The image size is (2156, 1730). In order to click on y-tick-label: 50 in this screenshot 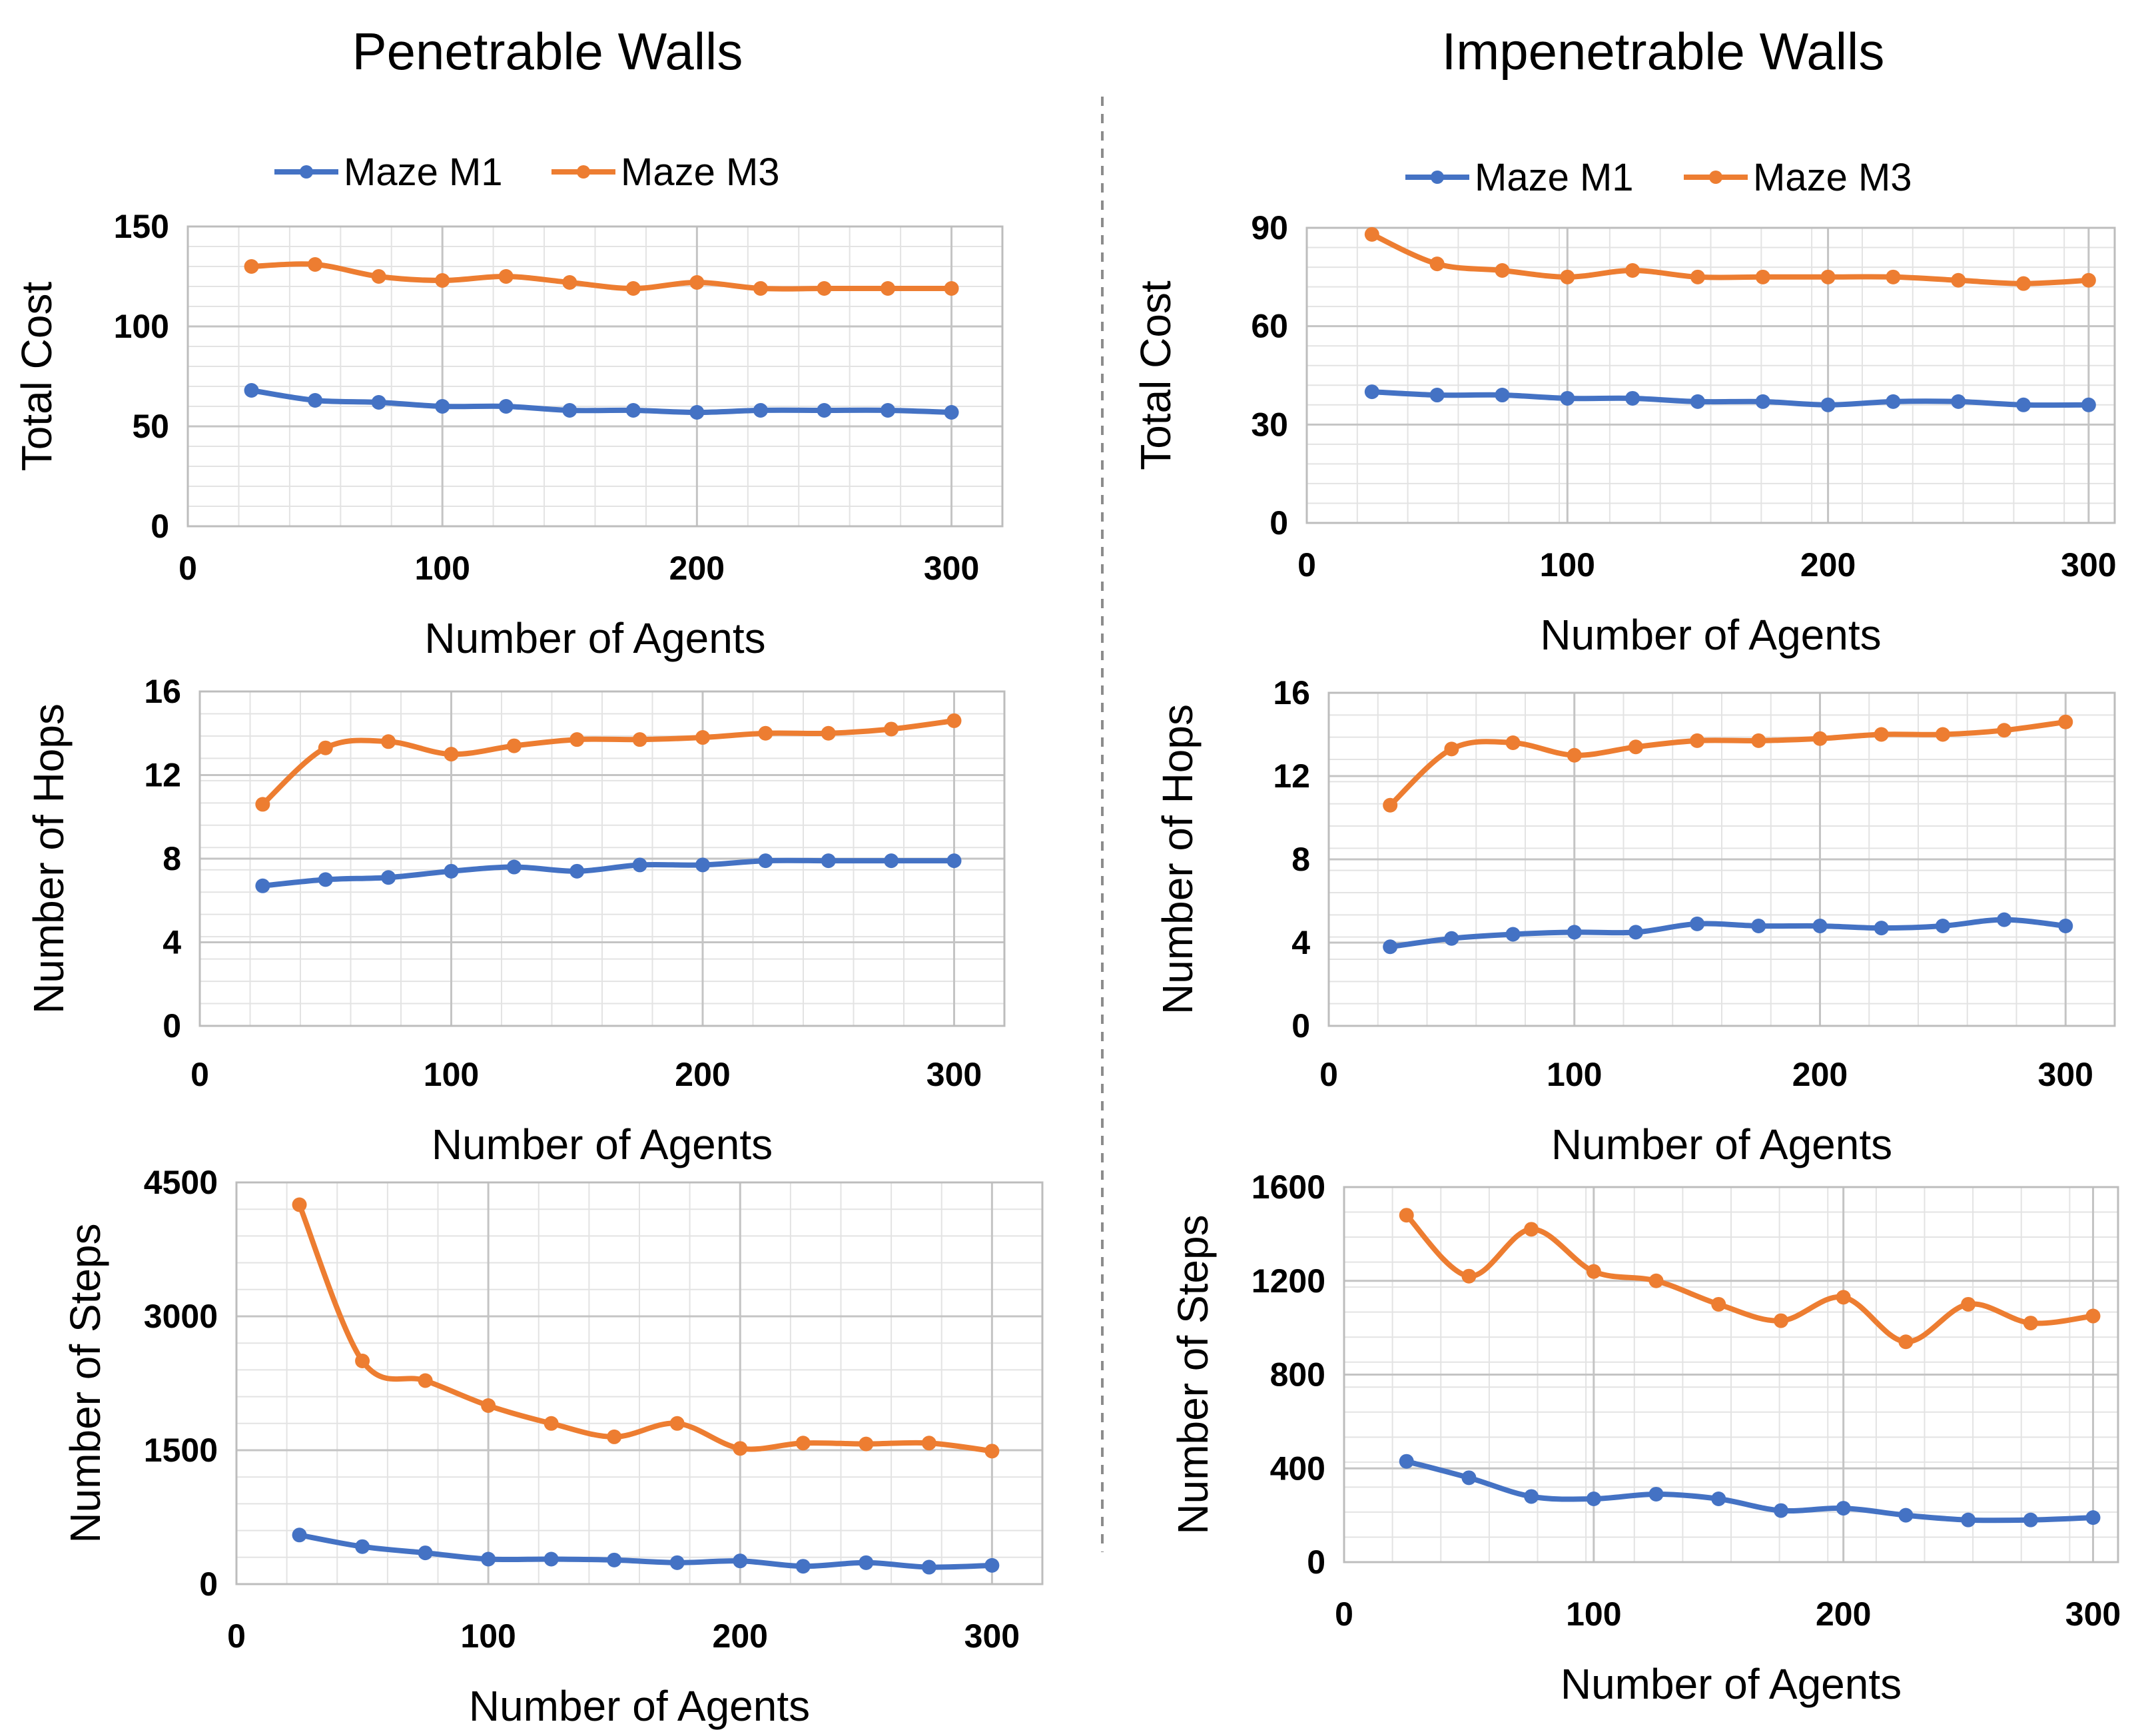, I will do `click(150, 426)`.